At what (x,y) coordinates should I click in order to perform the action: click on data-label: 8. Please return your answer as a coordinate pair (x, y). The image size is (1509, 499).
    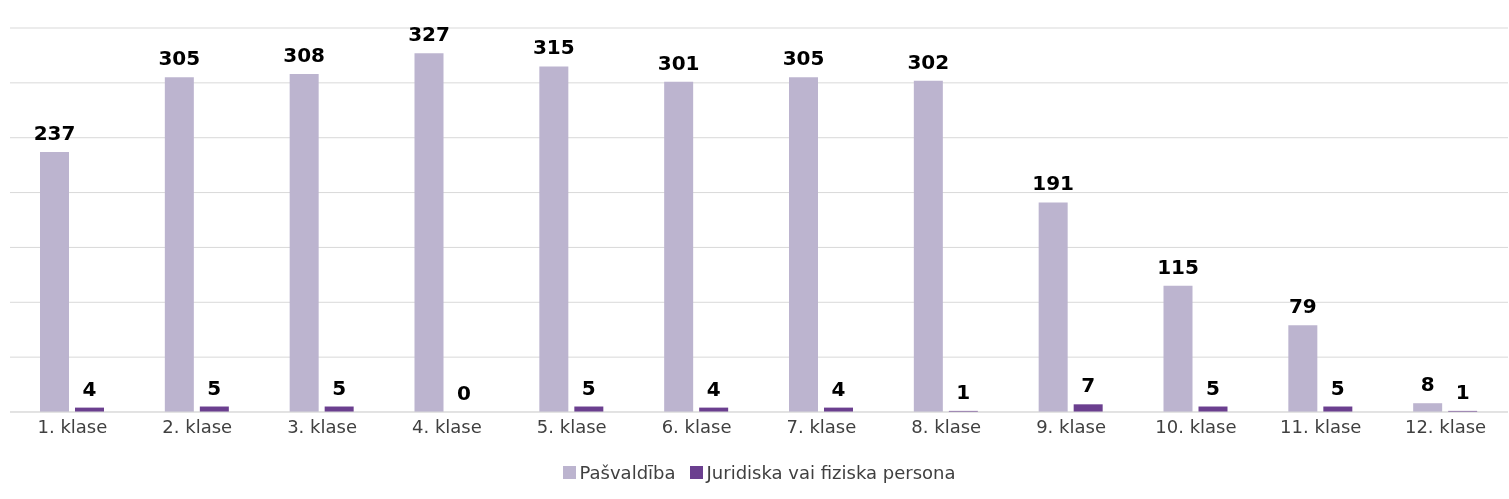
    Looking at the image, I should click on (1427, 384).